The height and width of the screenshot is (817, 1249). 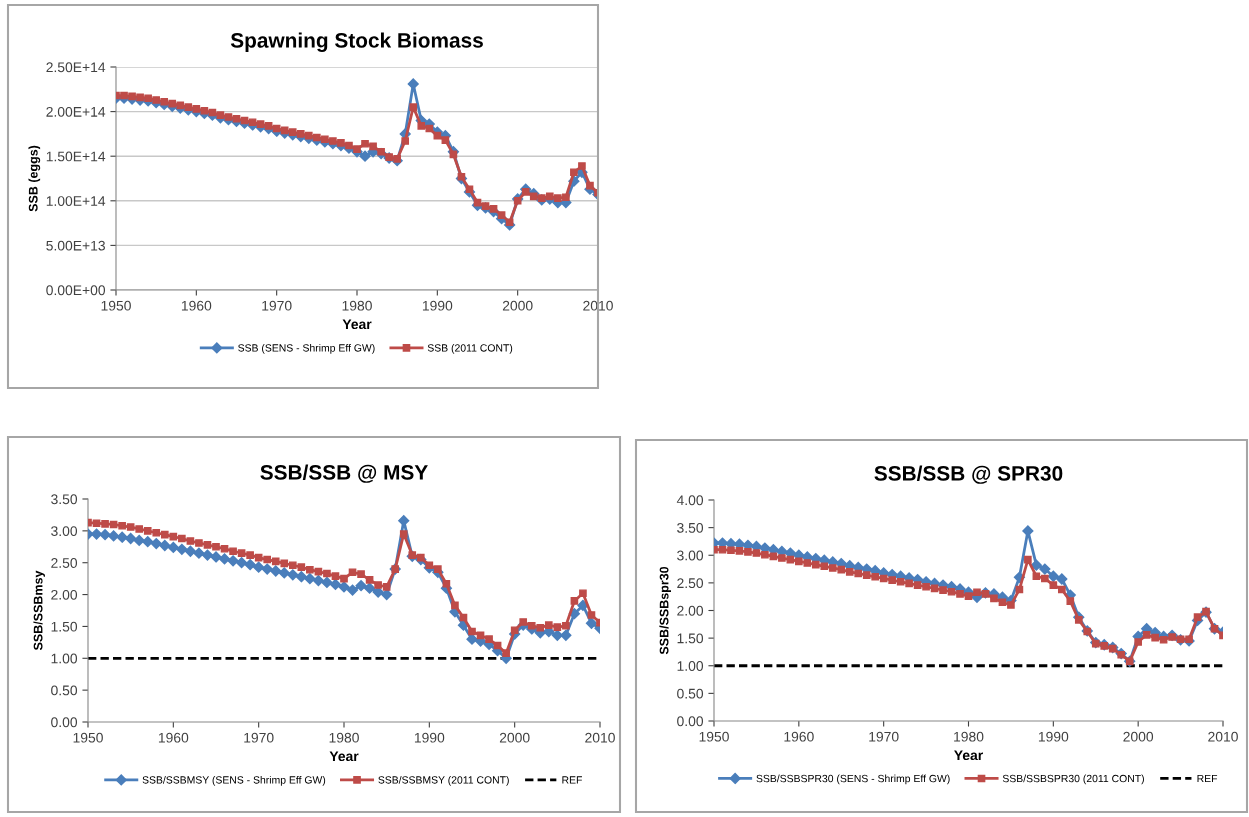 What do you see at coordinates (470, 348) in the screenshot?
I see `legend-label: SSB (2011 CONT)` at bounding box center [470, 348].